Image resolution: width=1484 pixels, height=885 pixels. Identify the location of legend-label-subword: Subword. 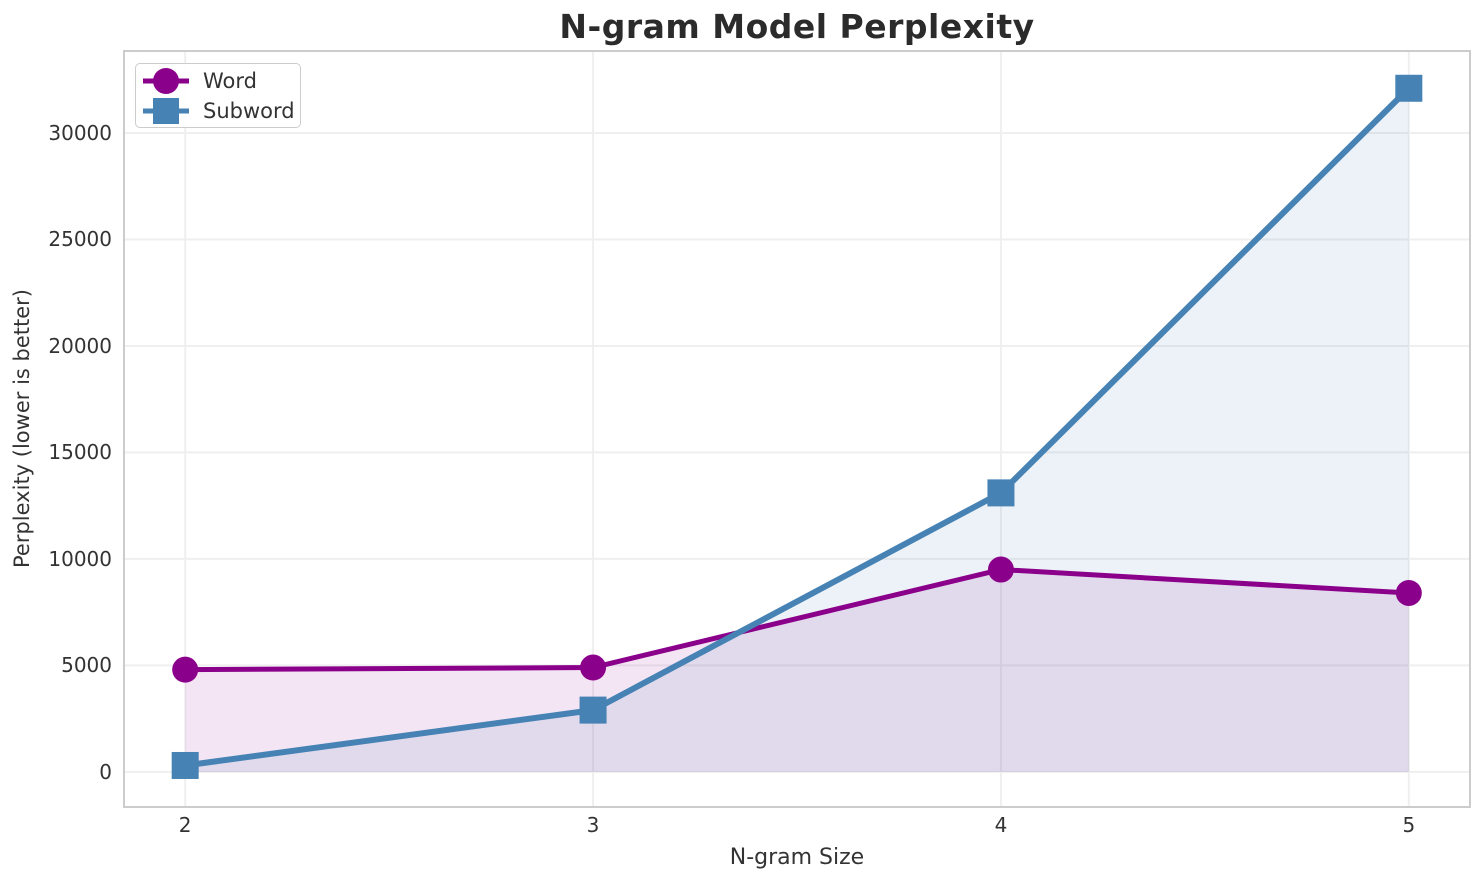
(249, 110).